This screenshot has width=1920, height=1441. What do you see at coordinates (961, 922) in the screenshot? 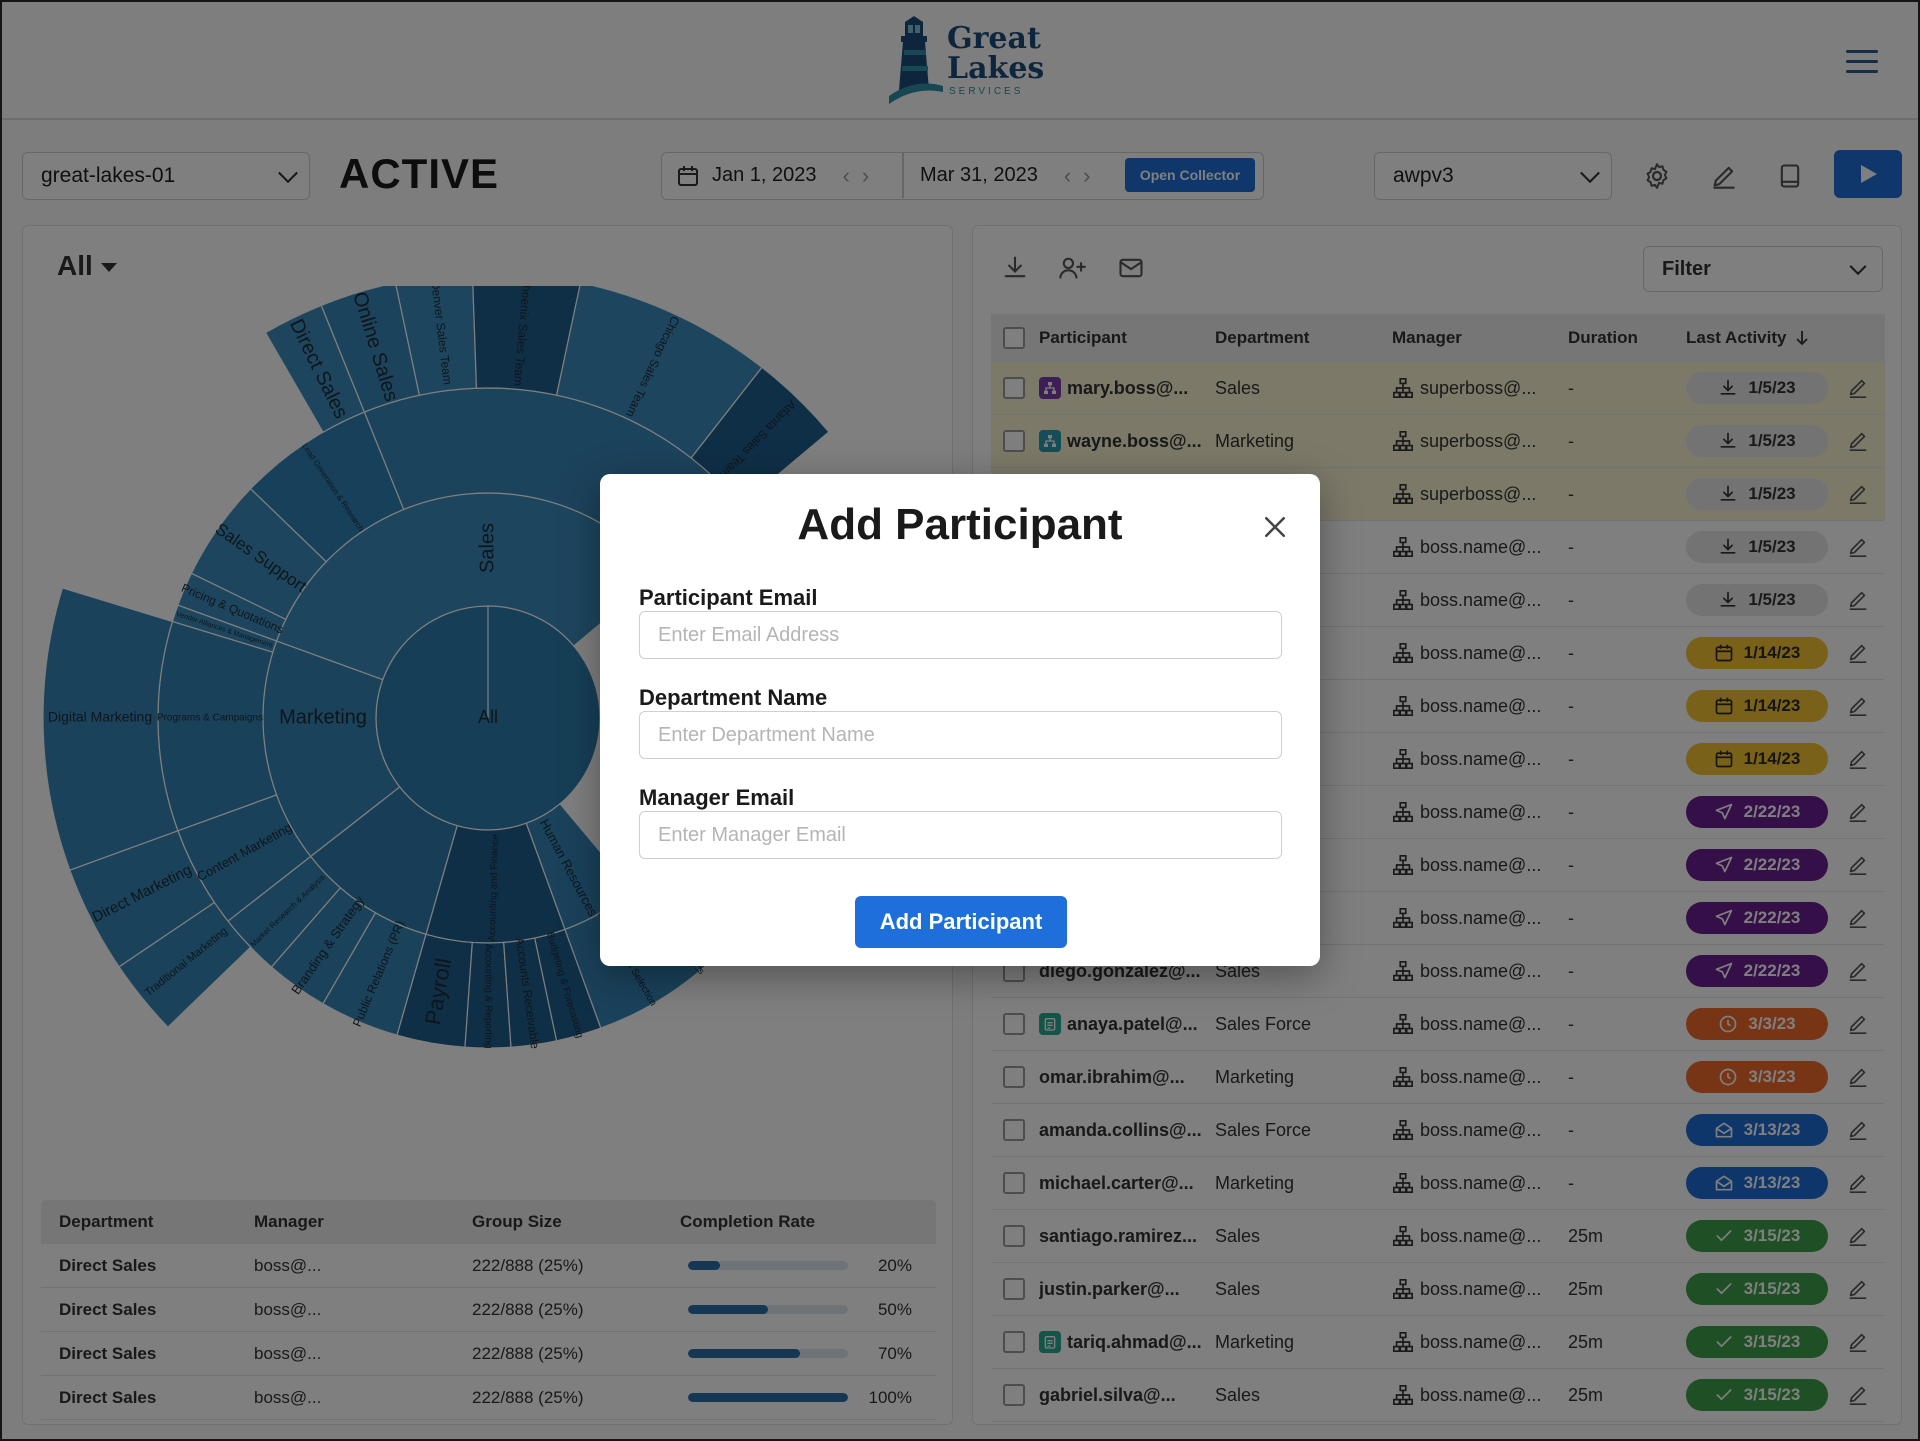
I see `add-participant-submit-button: Add Participant` at bounding box center [961, 922].